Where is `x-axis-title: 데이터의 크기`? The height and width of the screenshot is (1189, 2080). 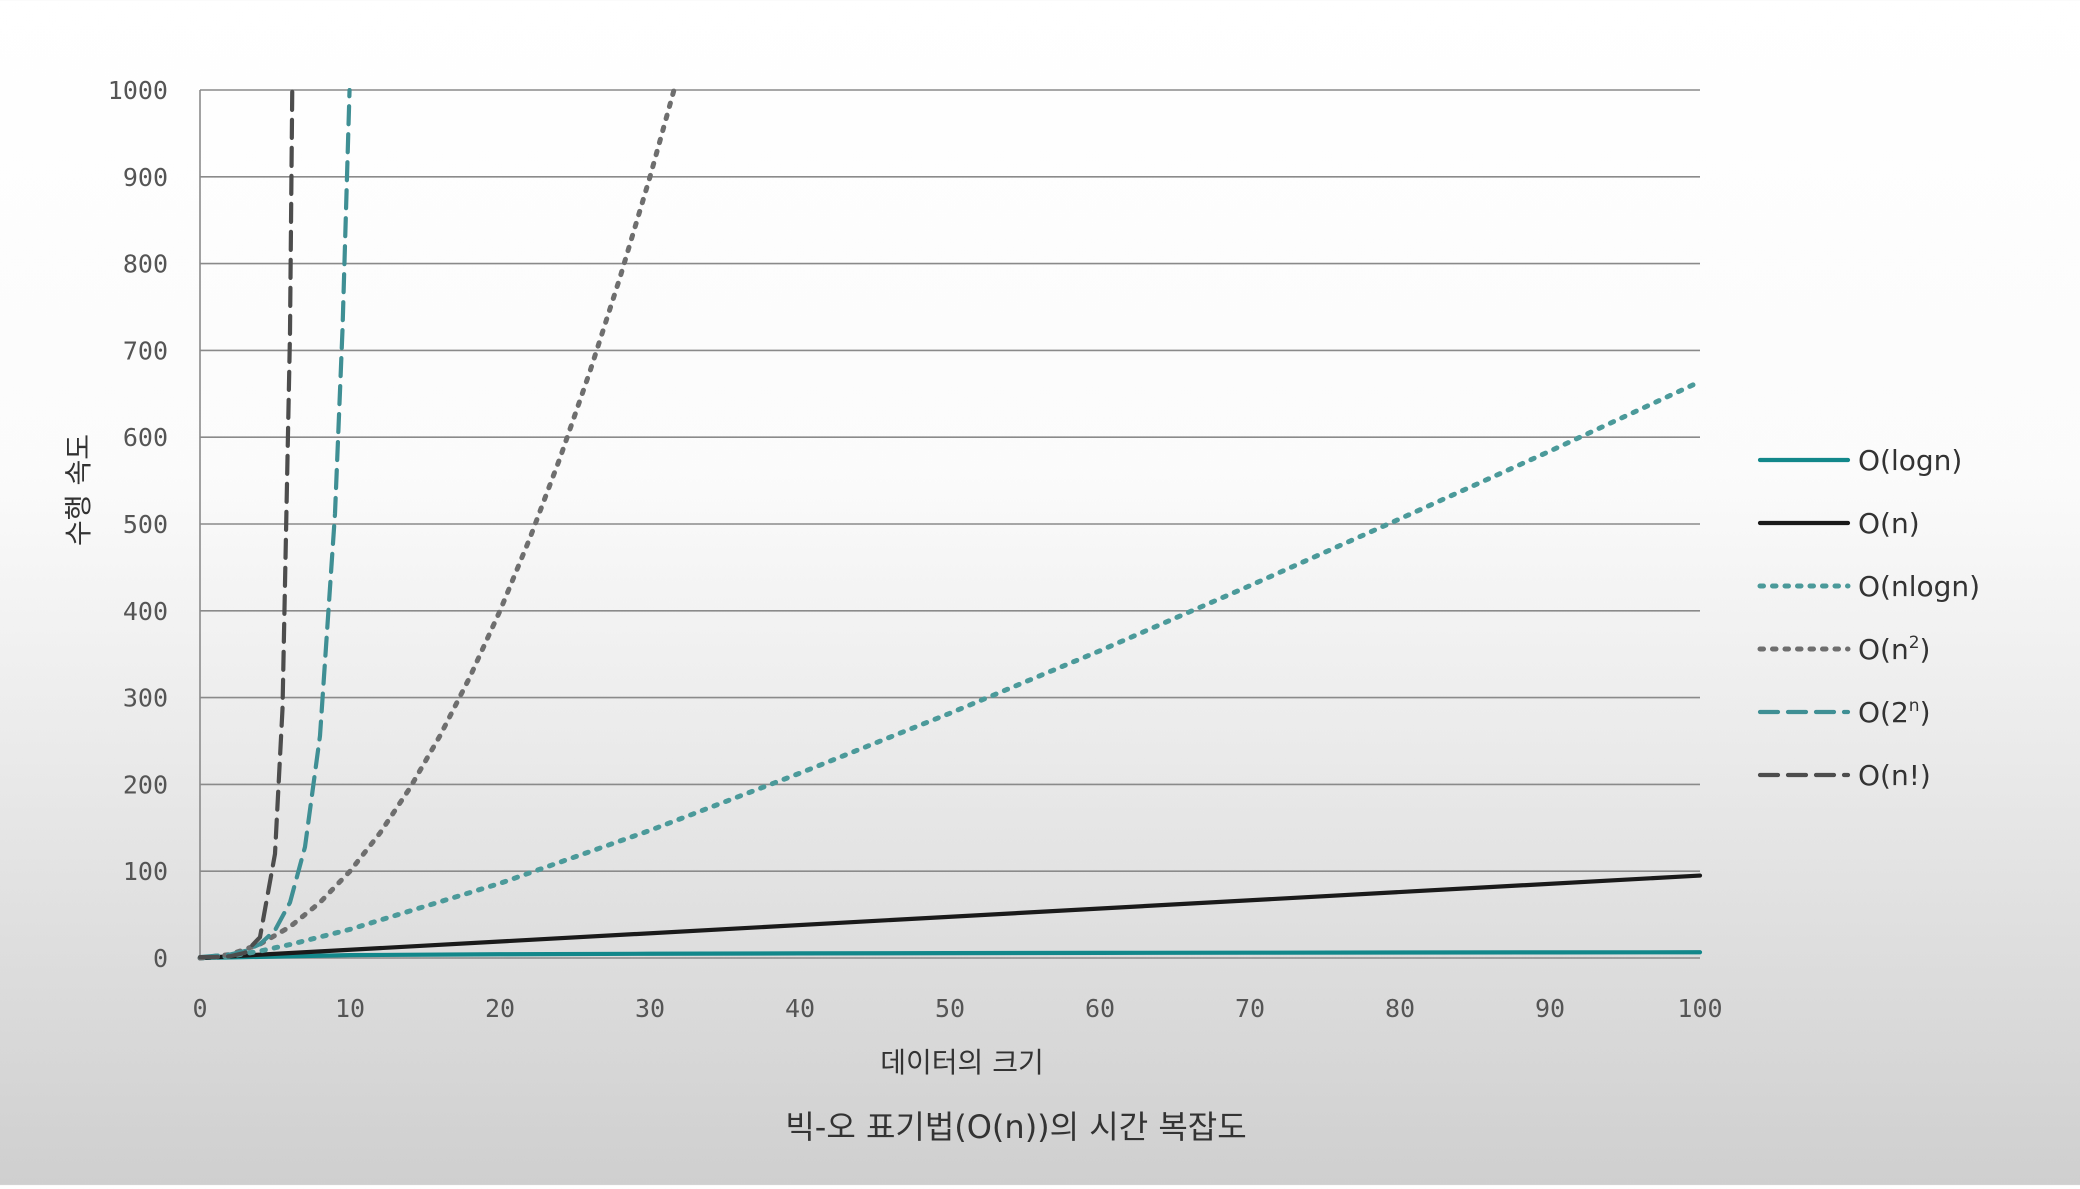 x-axis-title: 데이터의 크기 is located at coordinates (961, 1062).